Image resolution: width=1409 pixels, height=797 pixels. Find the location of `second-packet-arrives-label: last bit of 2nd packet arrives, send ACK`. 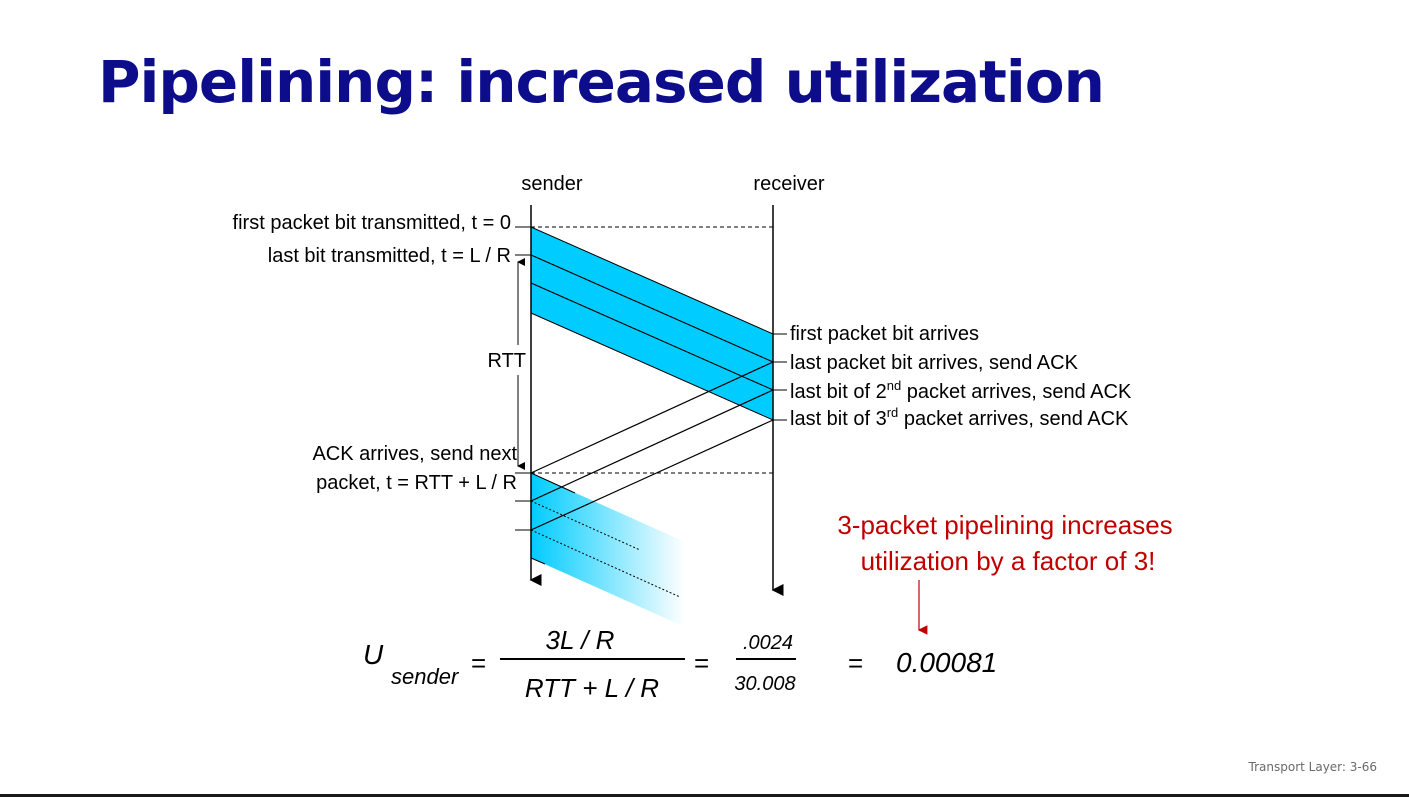

second-packet-arrives-label: last bit of 2nd packet arrives, send ACK is located at coordinates (961, 390).